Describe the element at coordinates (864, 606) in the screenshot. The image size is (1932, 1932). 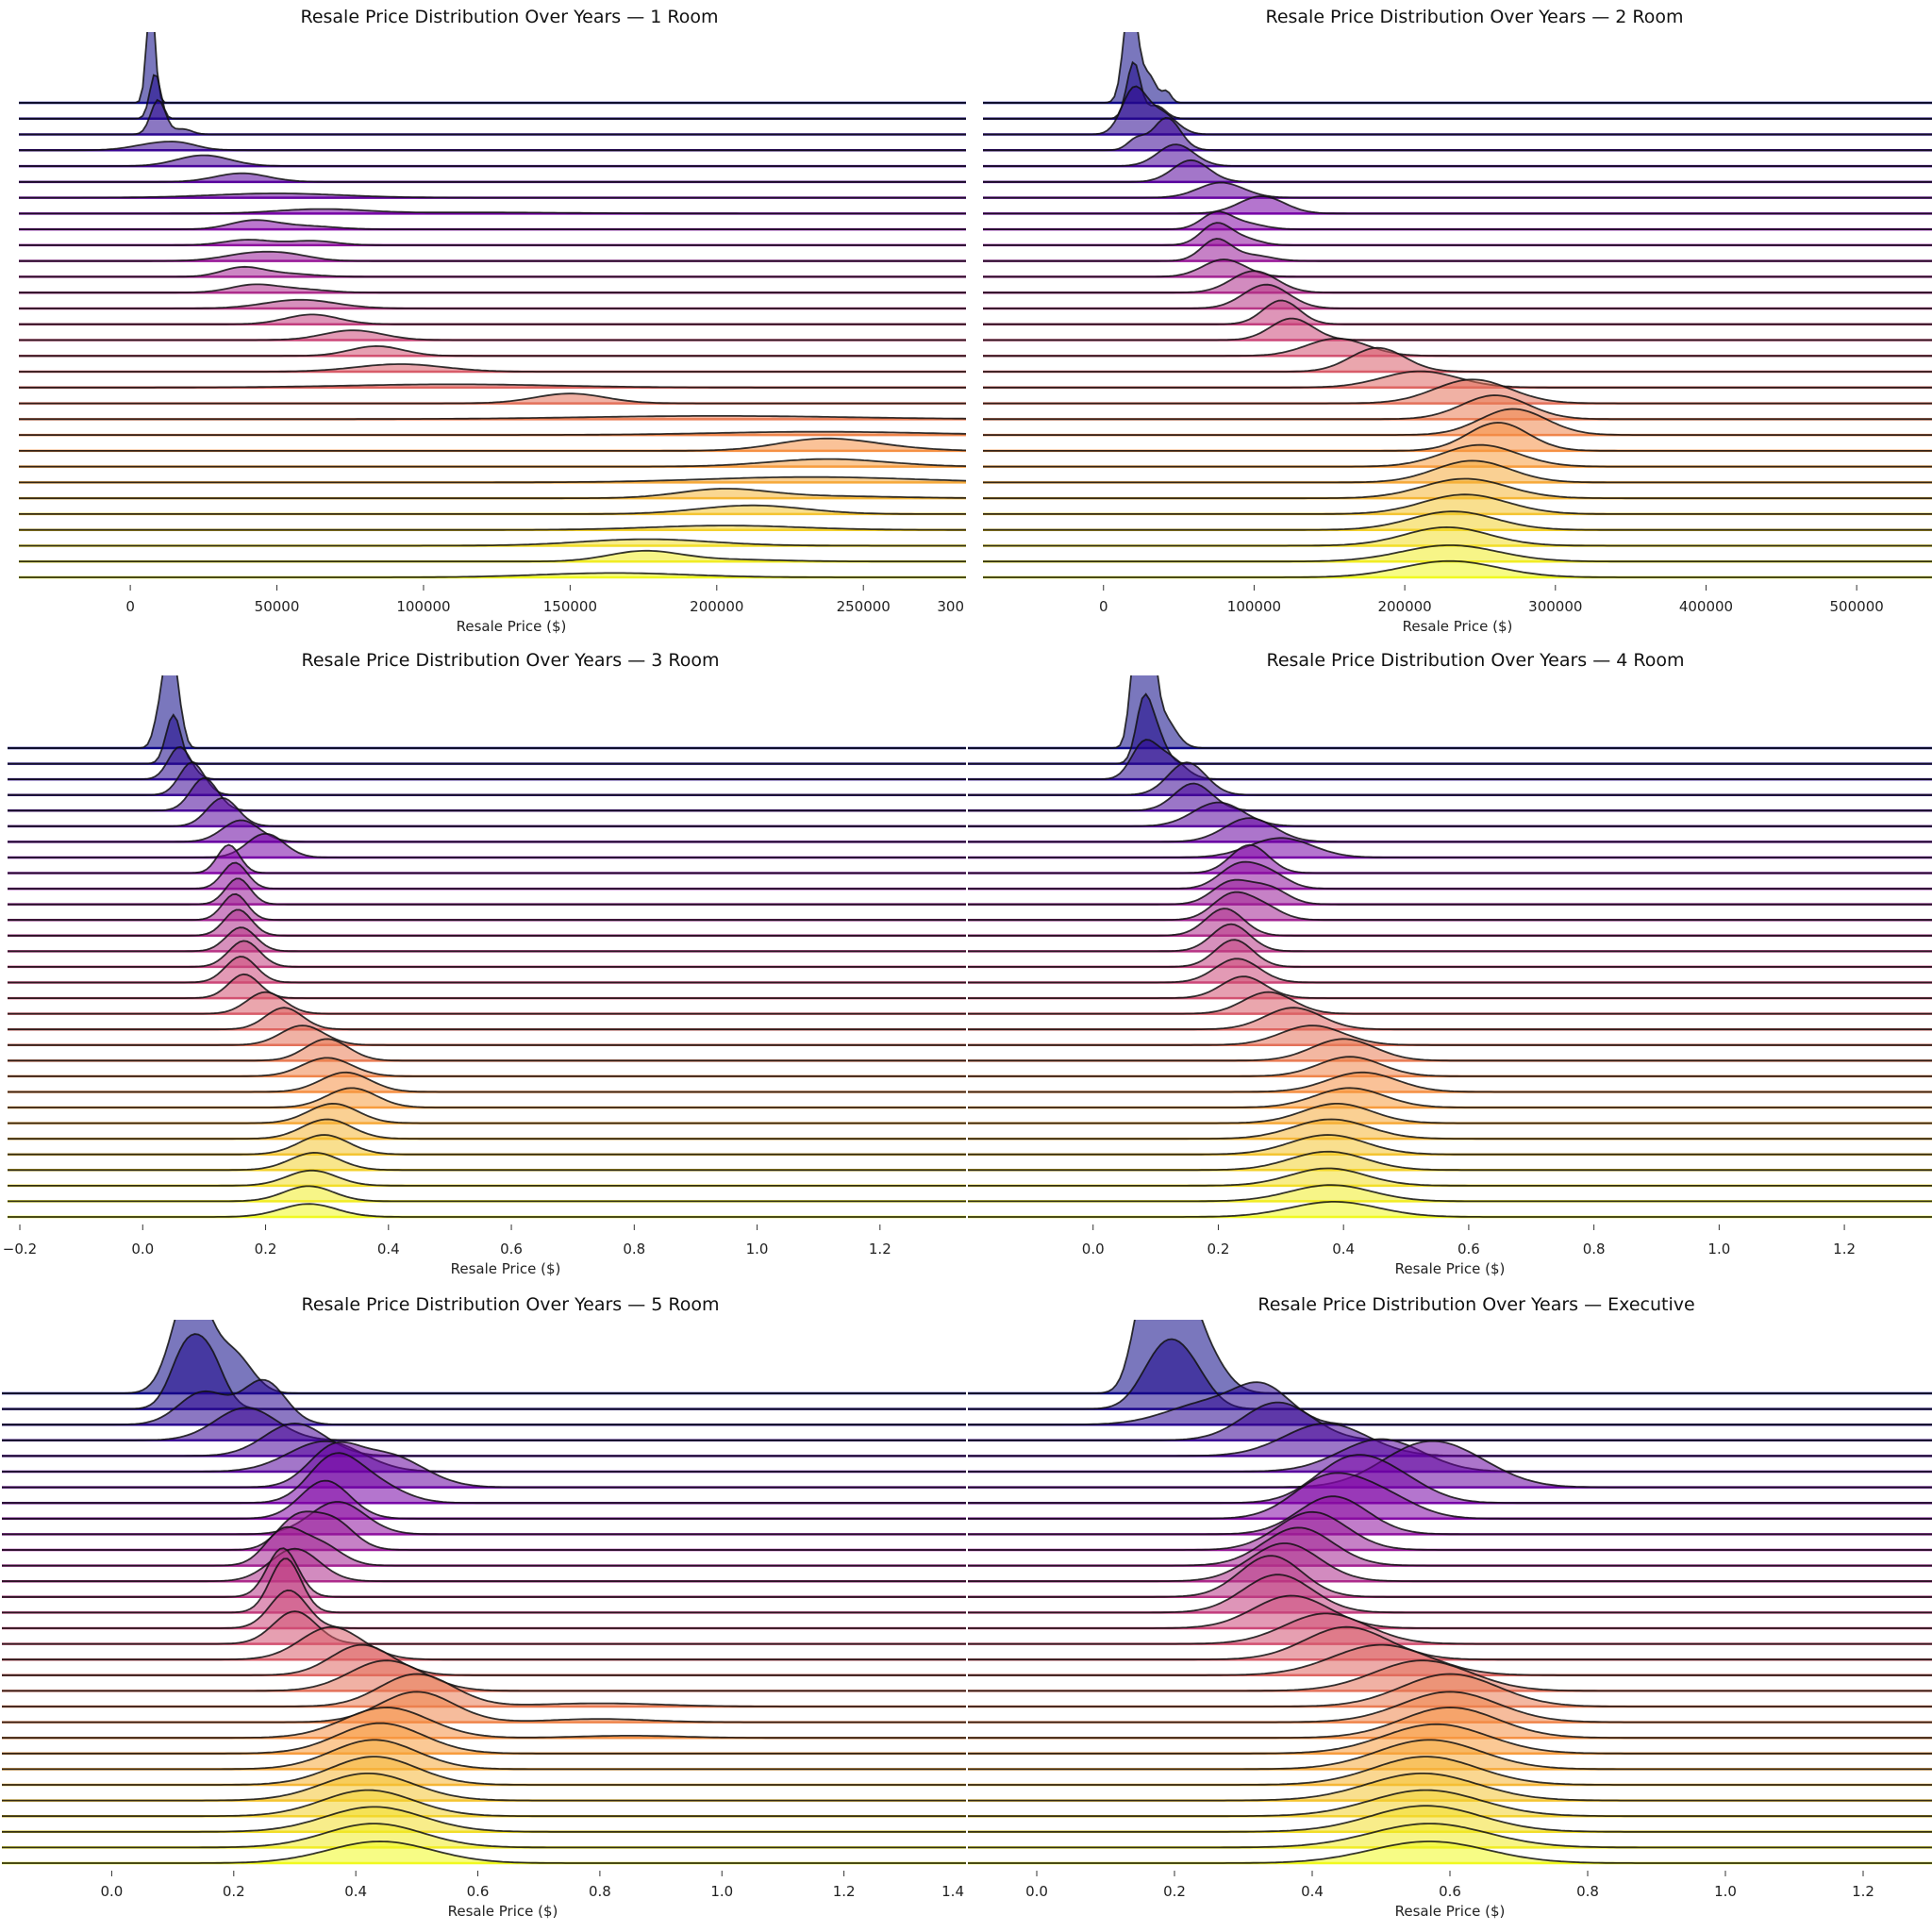
I see `x-tick-label: 250000` at that location.